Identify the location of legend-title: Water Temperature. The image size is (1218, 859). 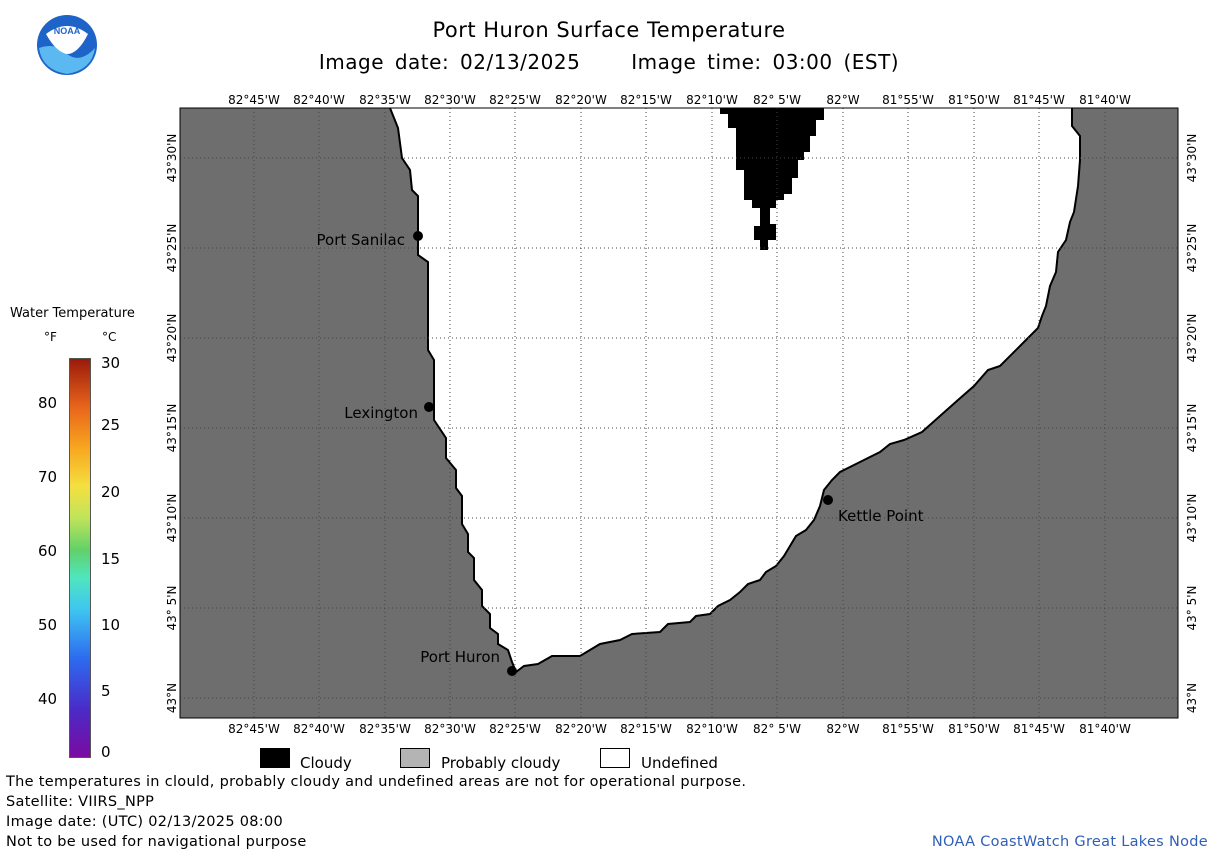
(72, 313).